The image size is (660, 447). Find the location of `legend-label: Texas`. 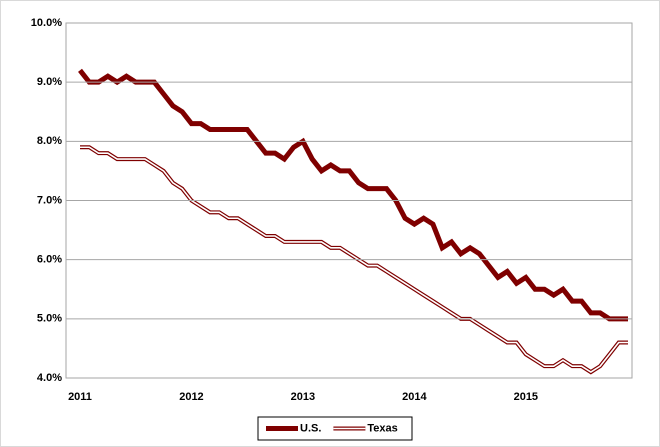

legend-label: Texas is located at coordinates (382, 428).